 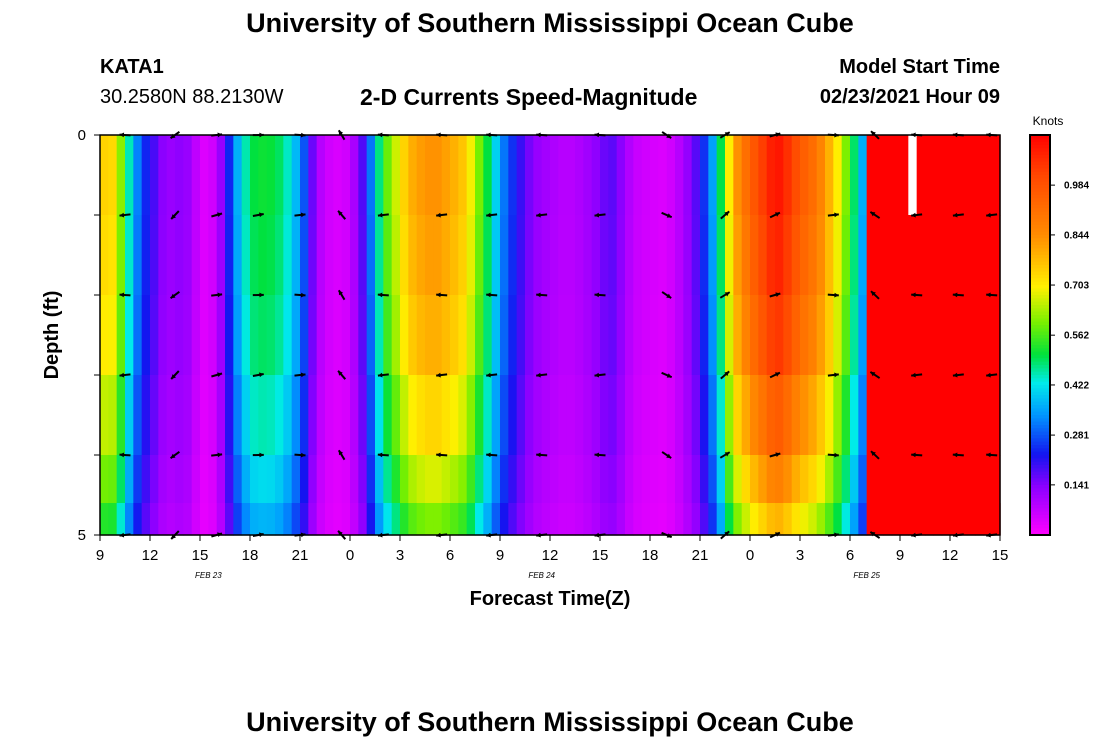 I want to click on station-coordinates: 30.2580N 88.2130W, so click(x=192, y=97).